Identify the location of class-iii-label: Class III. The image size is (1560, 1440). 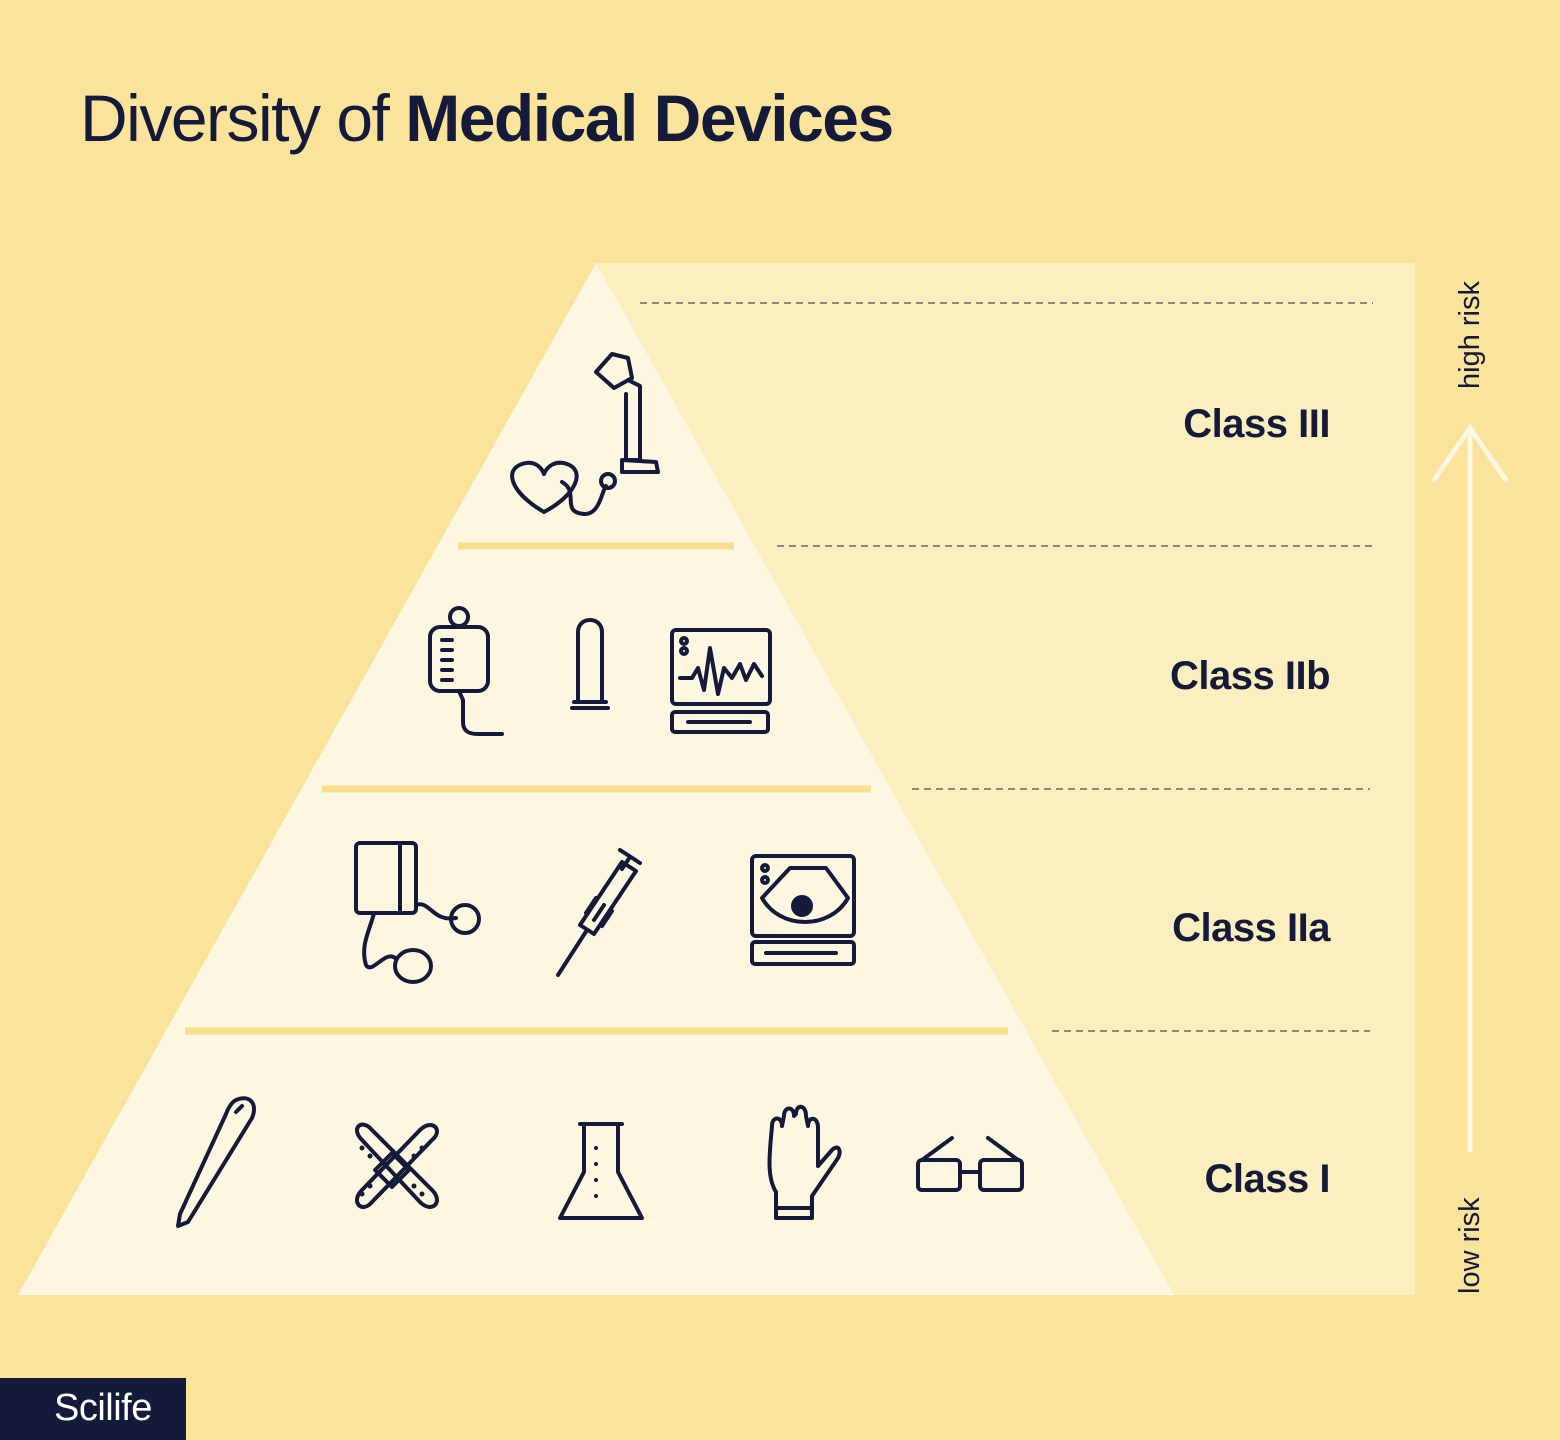
(1256, 424).